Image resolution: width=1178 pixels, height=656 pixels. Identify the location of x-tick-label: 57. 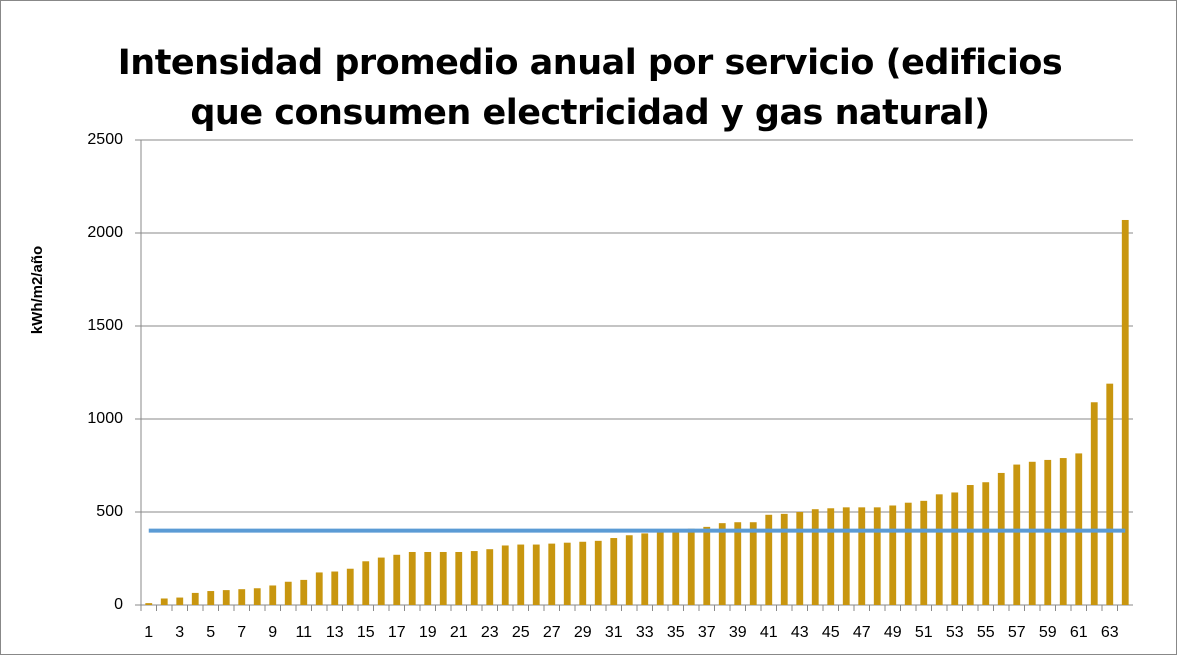
(1017, 632).